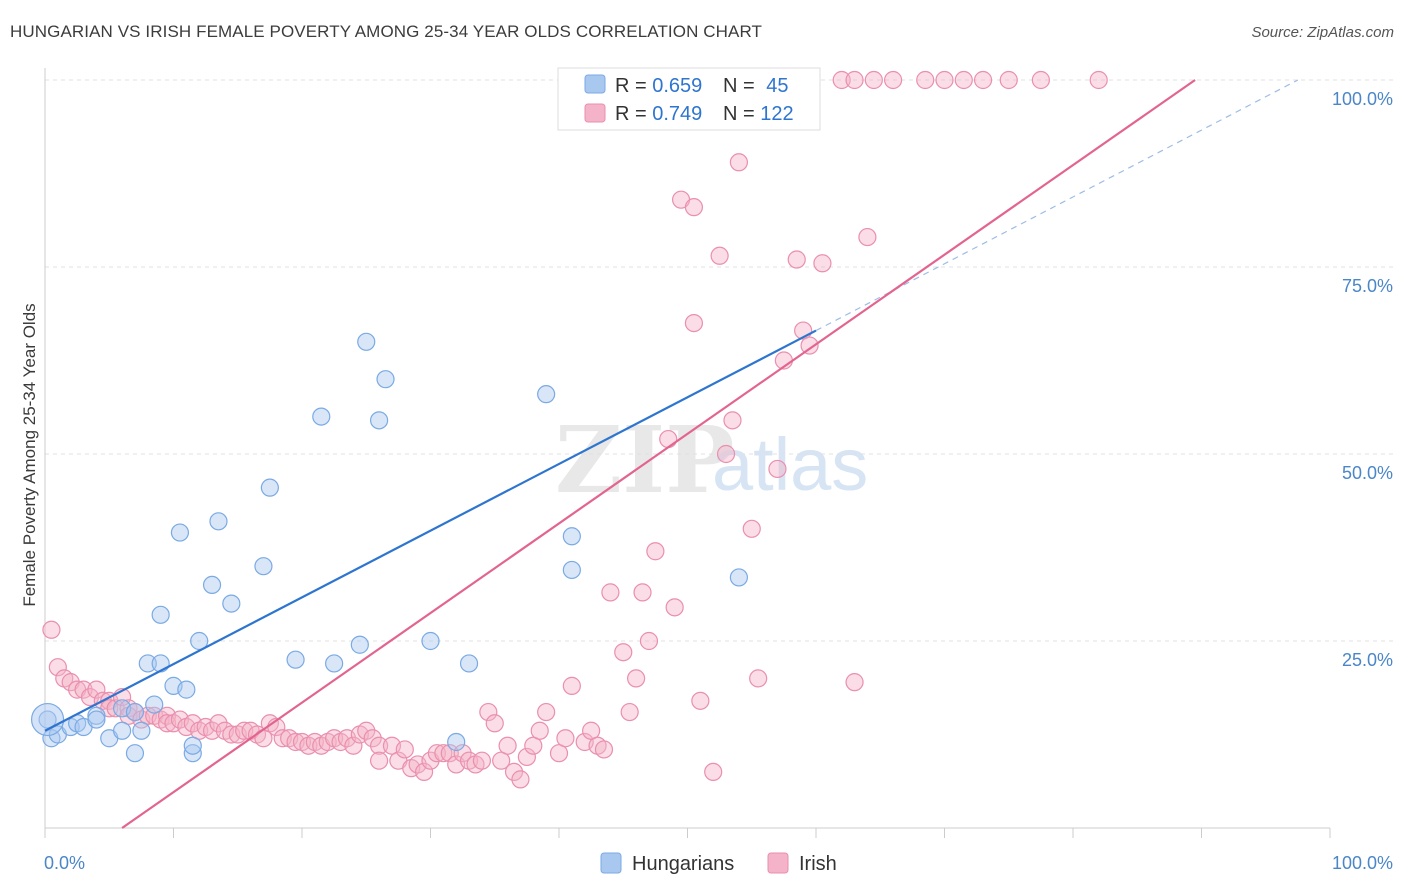  Describe the element at coordinates (689, 99) in the screenshot. I see `correlation-legend: R = 0.659 N = 45 R = 0.749 N = 122` at that location.